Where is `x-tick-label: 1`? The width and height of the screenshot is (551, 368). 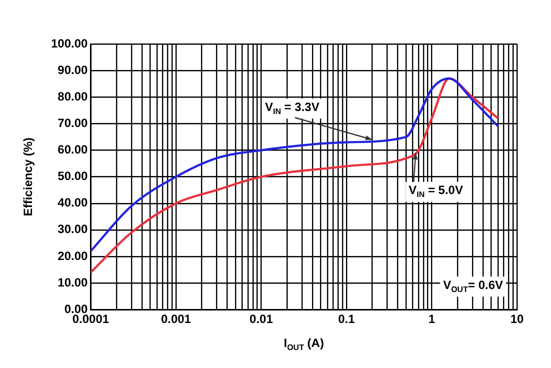
x-tick-label: 1 is located at coordinates (432, 319).